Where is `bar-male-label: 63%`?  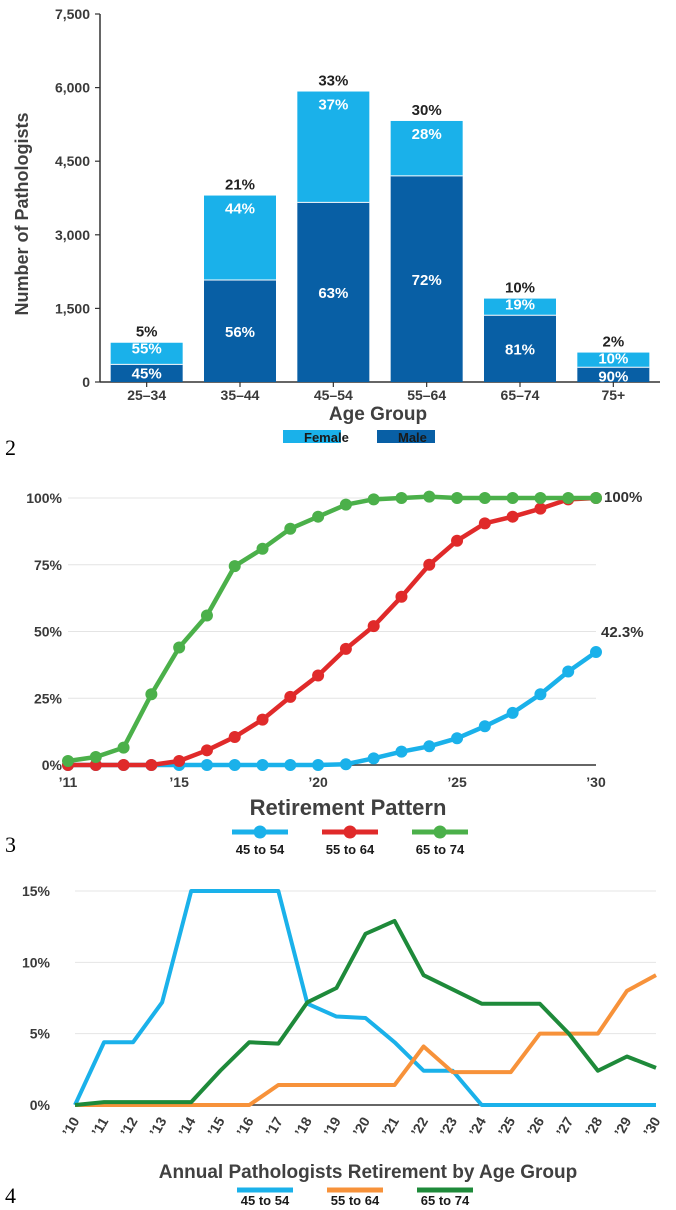
bar-male-label: 63% is located at coordinates (333, 293).